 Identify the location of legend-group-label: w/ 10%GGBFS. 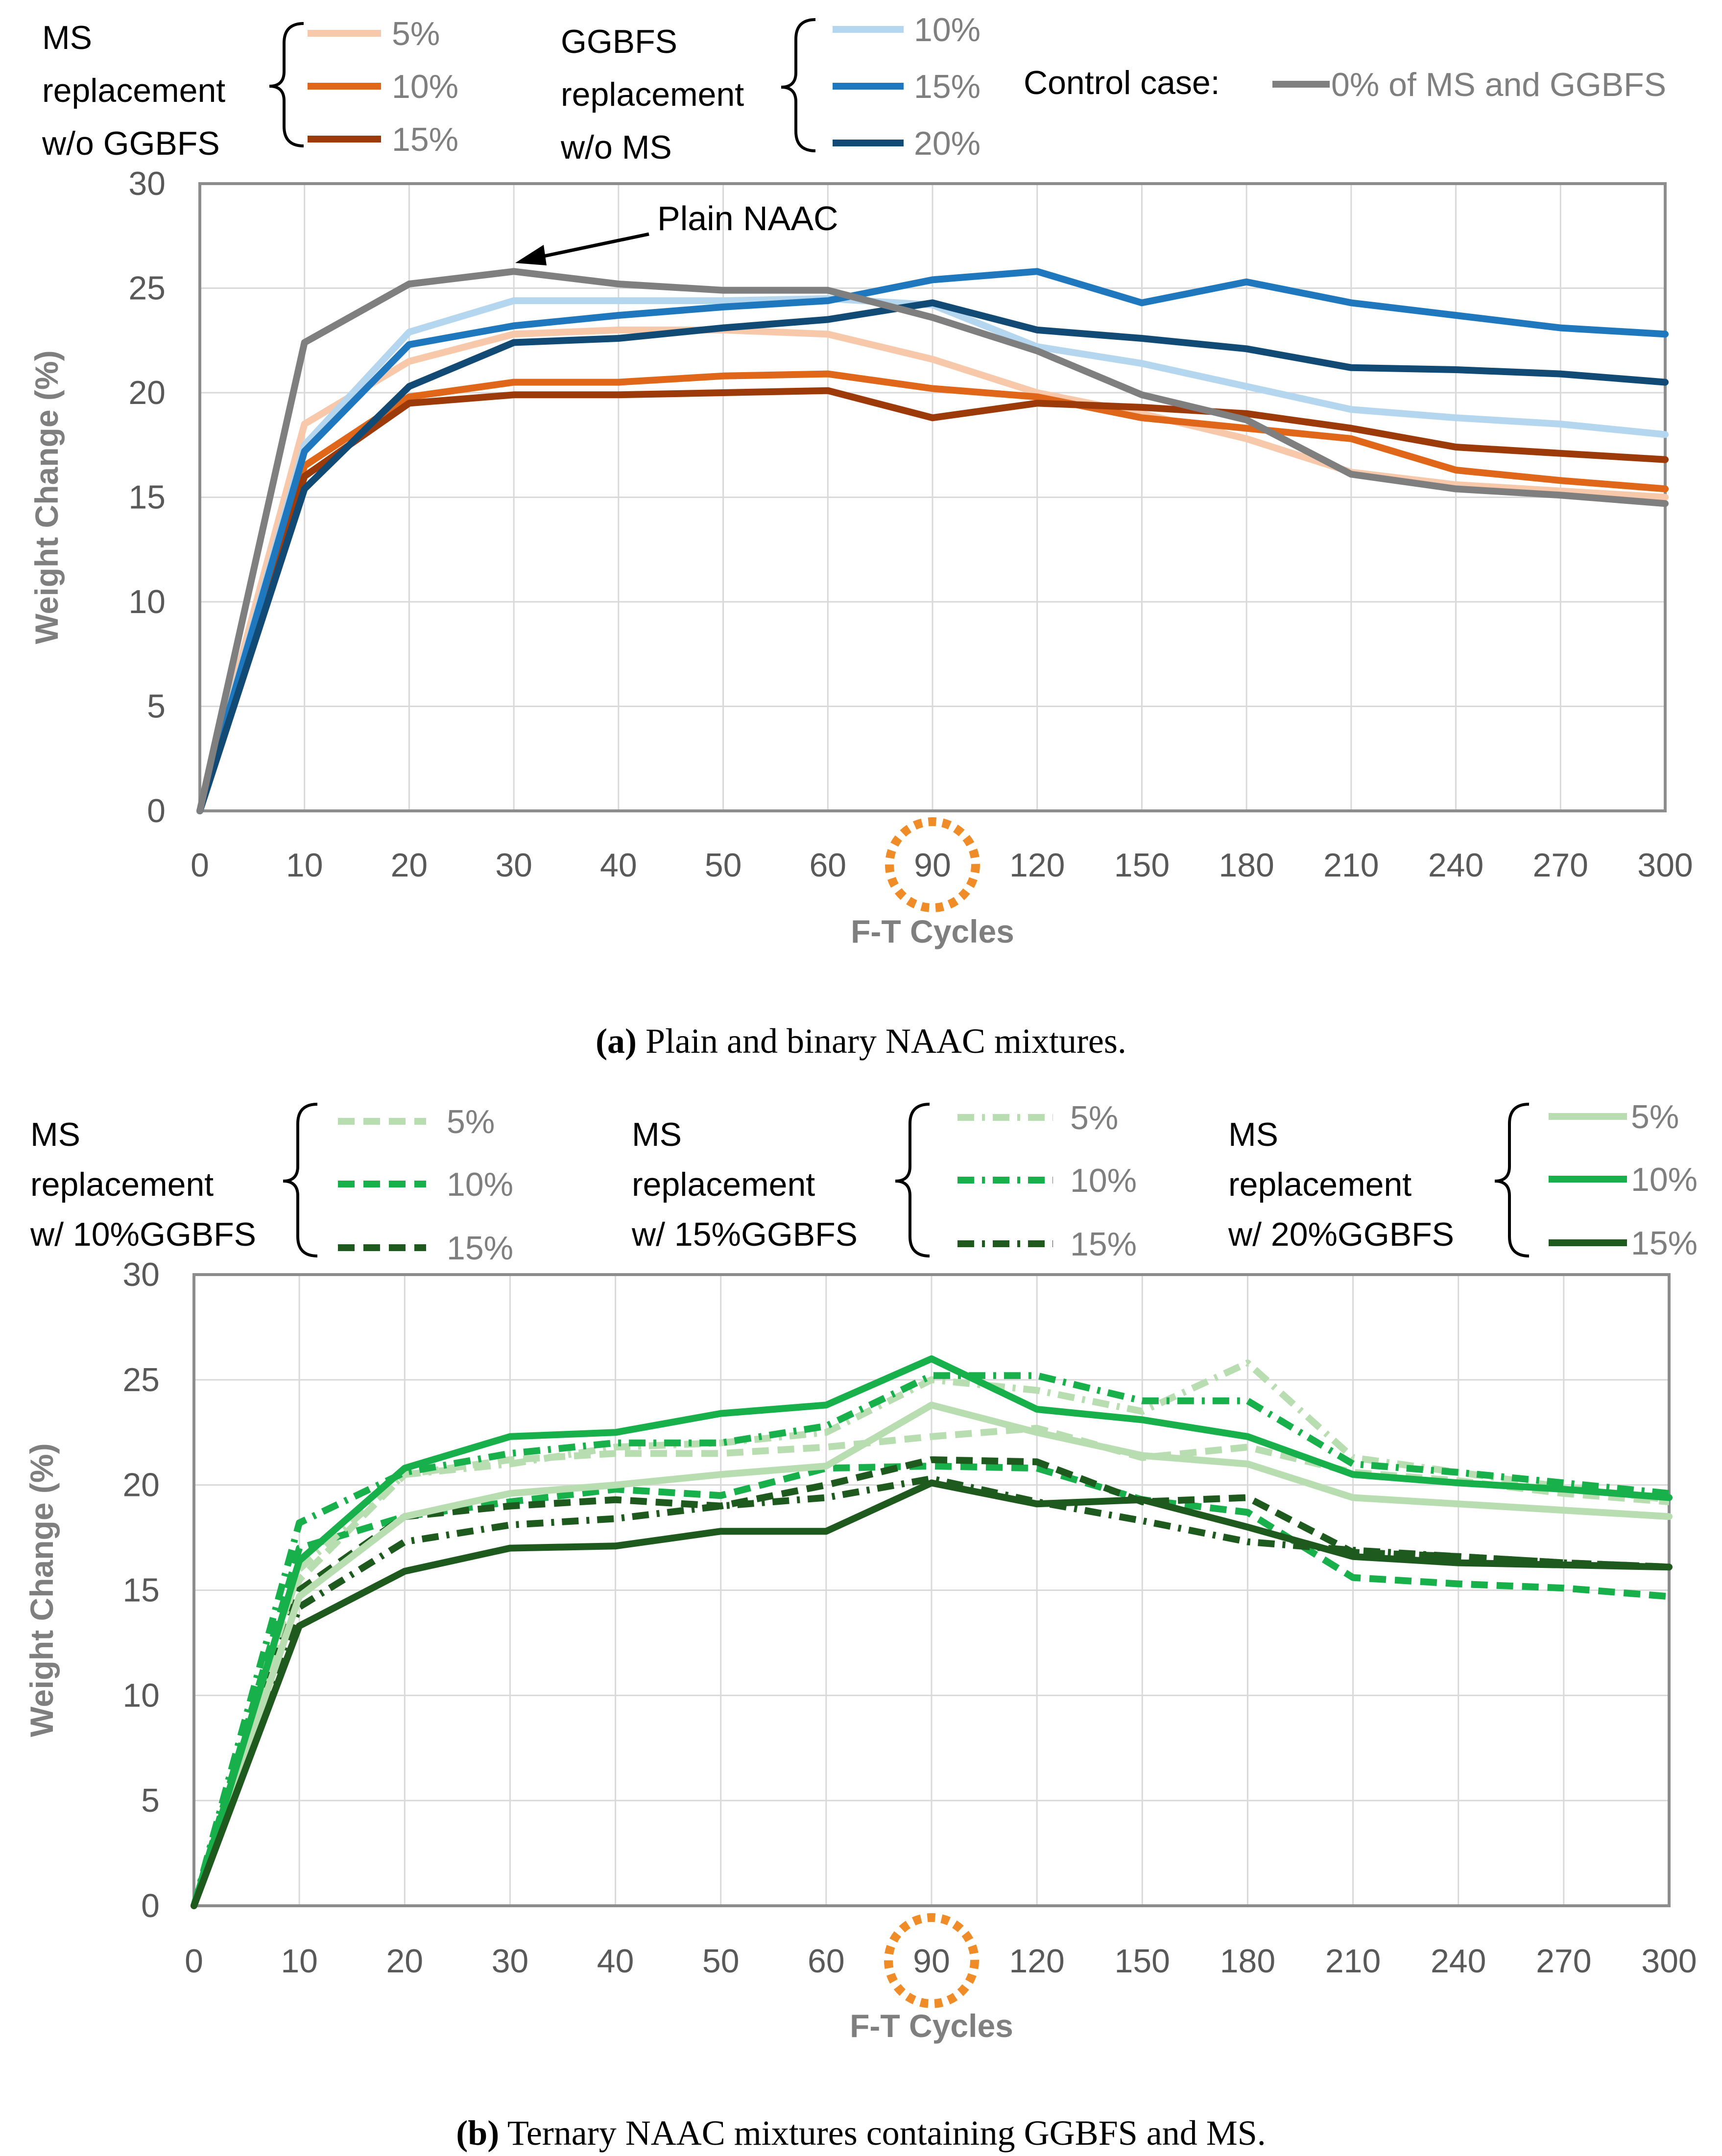
(143, 1234).